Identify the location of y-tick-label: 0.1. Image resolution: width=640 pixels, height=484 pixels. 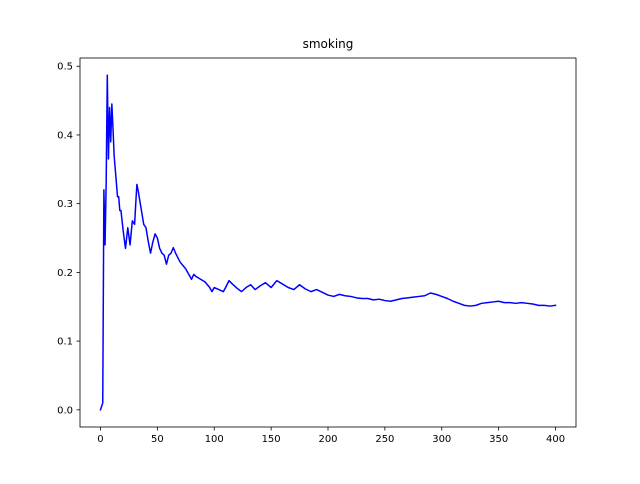
(65, 342).